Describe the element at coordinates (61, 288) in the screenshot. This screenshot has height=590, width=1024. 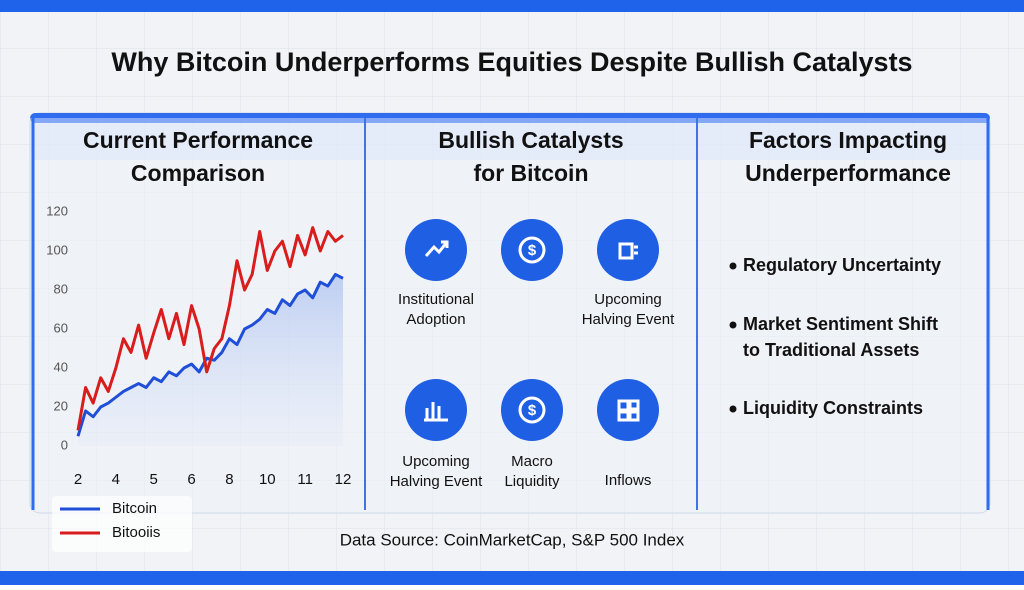
I see `y-tick-label: 80` at that location.